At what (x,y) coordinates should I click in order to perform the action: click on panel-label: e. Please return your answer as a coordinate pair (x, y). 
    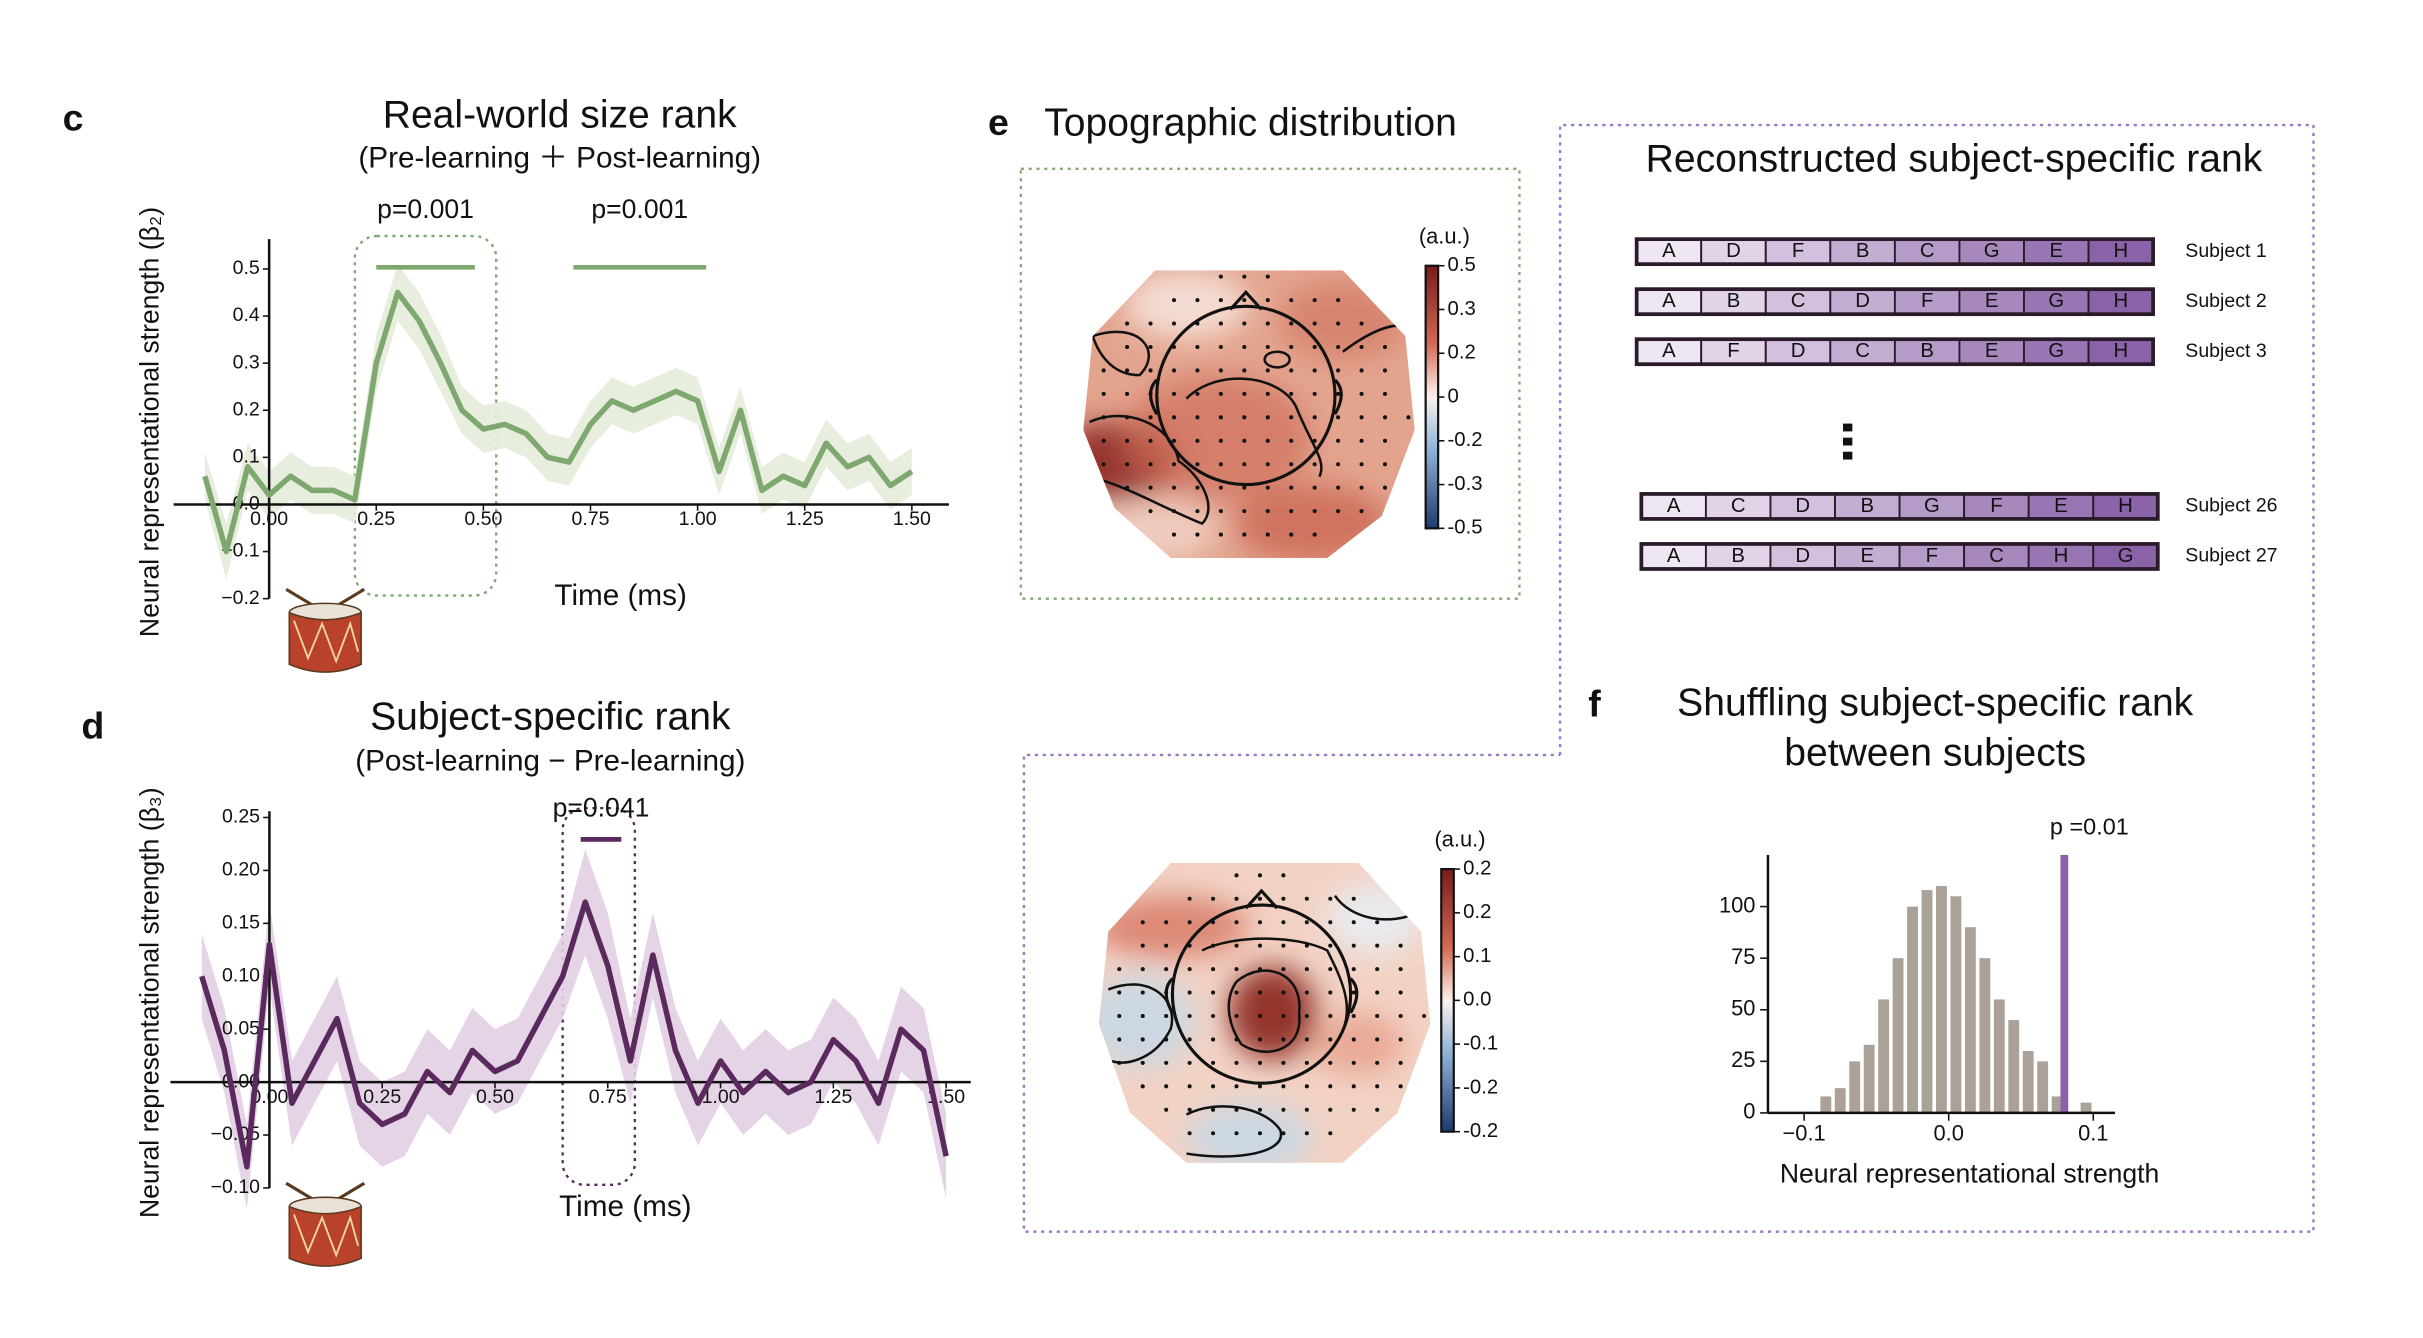
    Looking at the image, I should click on (998, 122).